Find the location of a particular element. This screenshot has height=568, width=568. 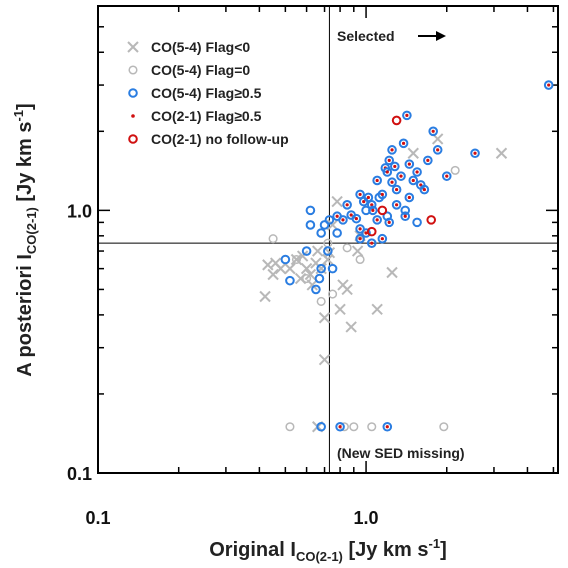

legend-label: CO(5-4) Flag≥0.5 is located at coordinates (206, 93).